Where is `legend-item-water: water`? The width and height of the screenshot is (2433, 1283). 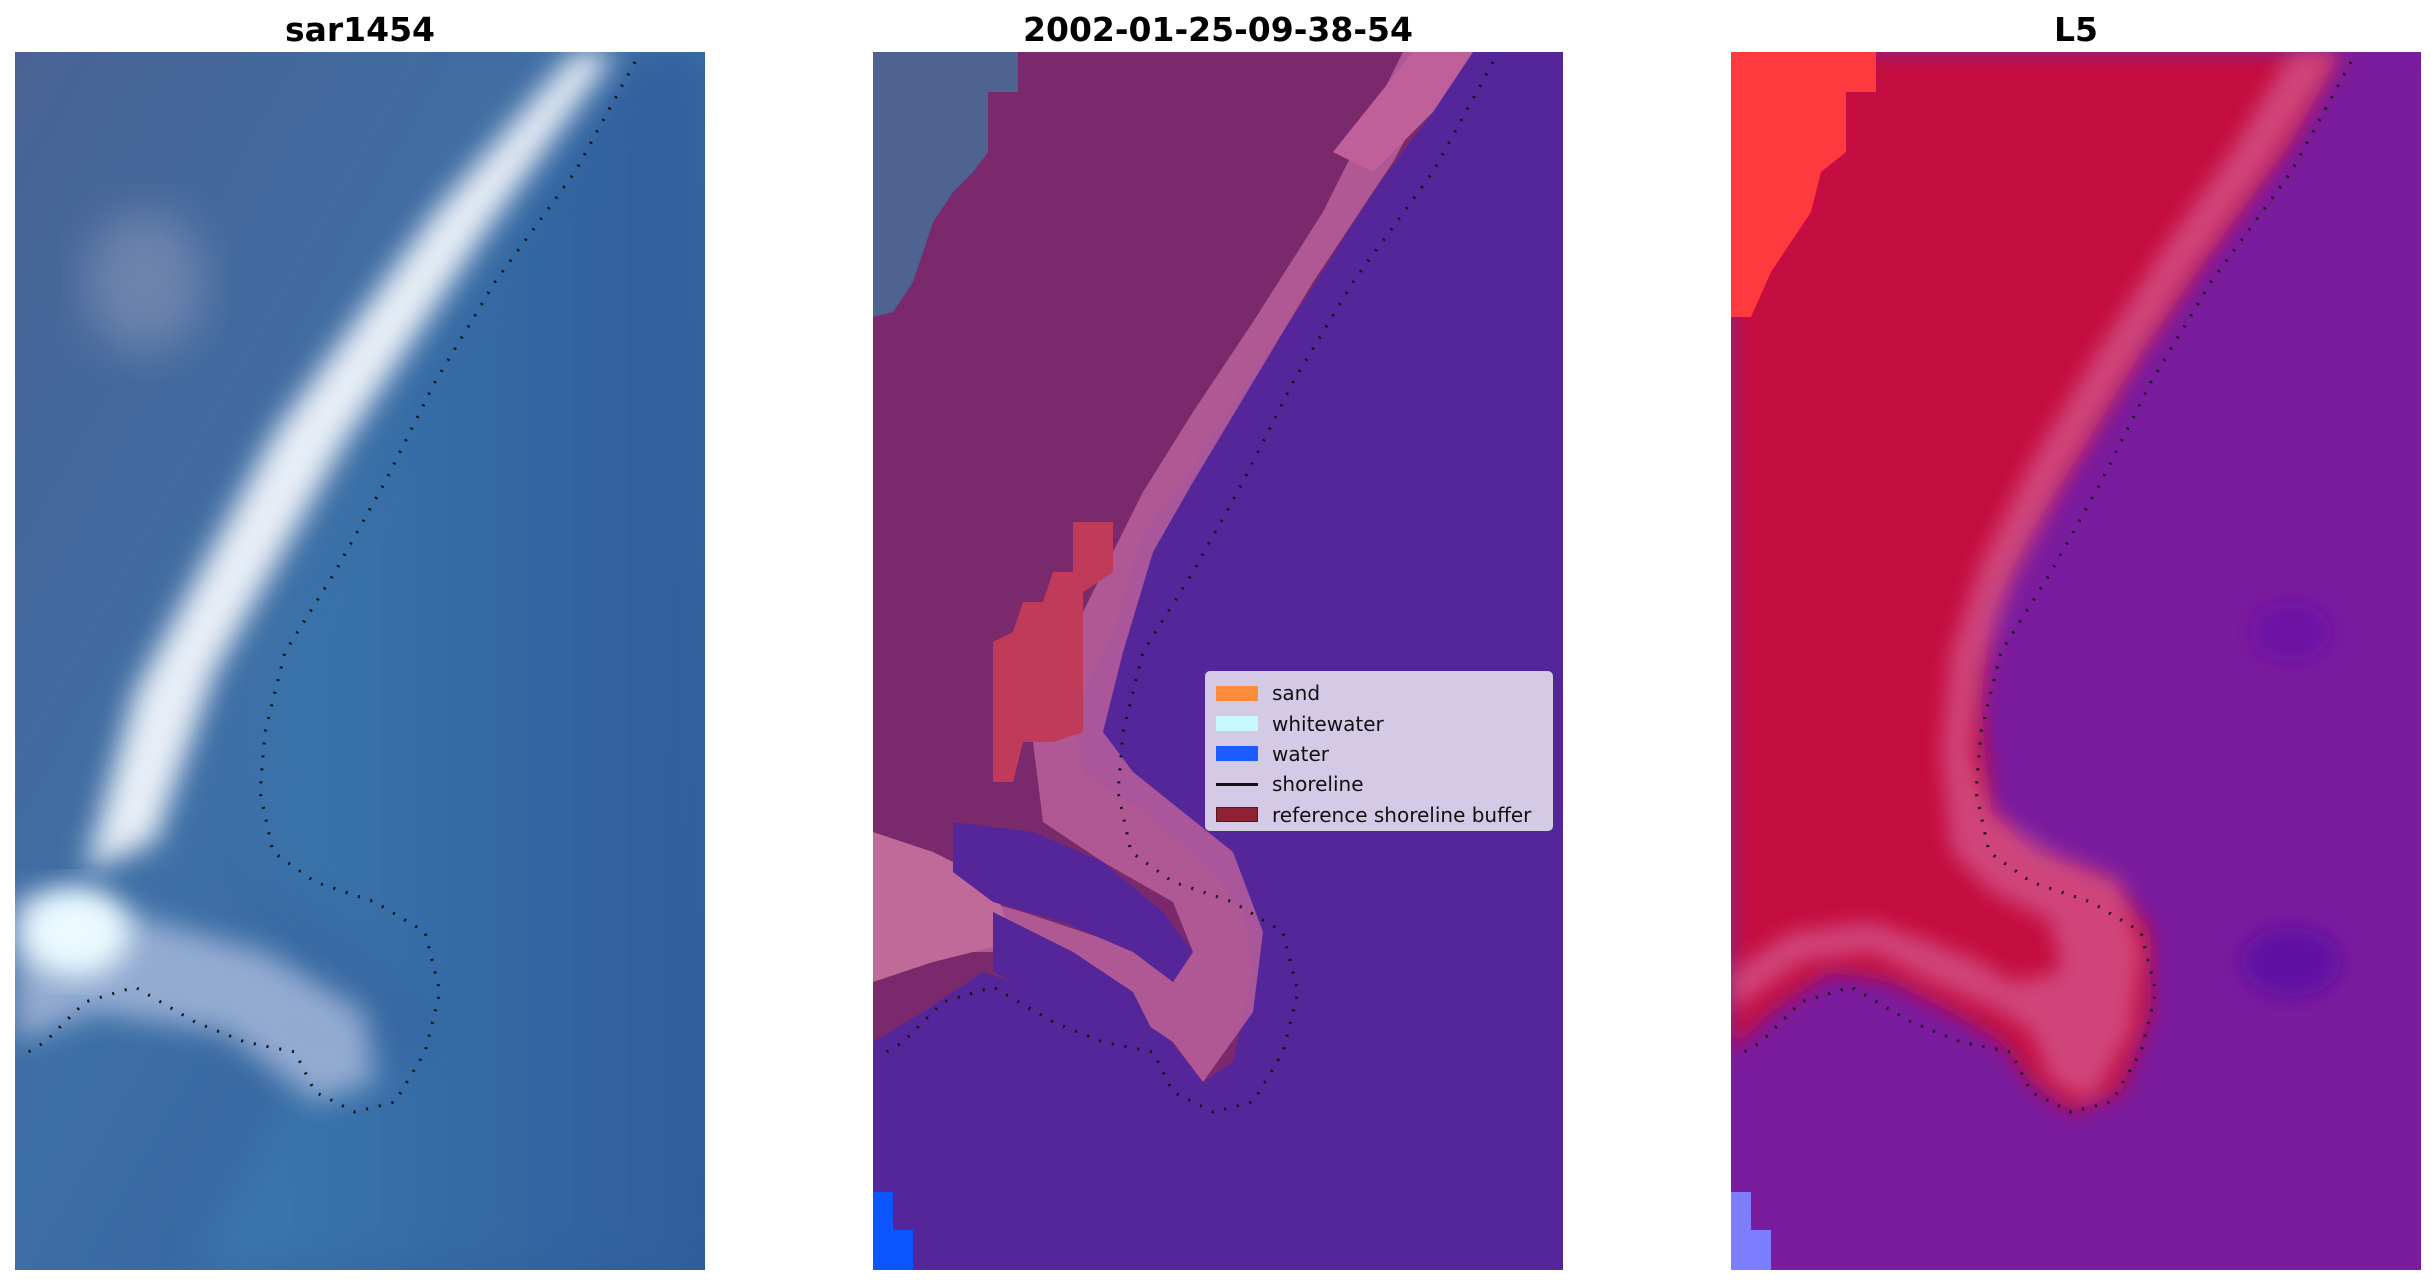 legend-item-water: water is located at coordinates (1379, 754).